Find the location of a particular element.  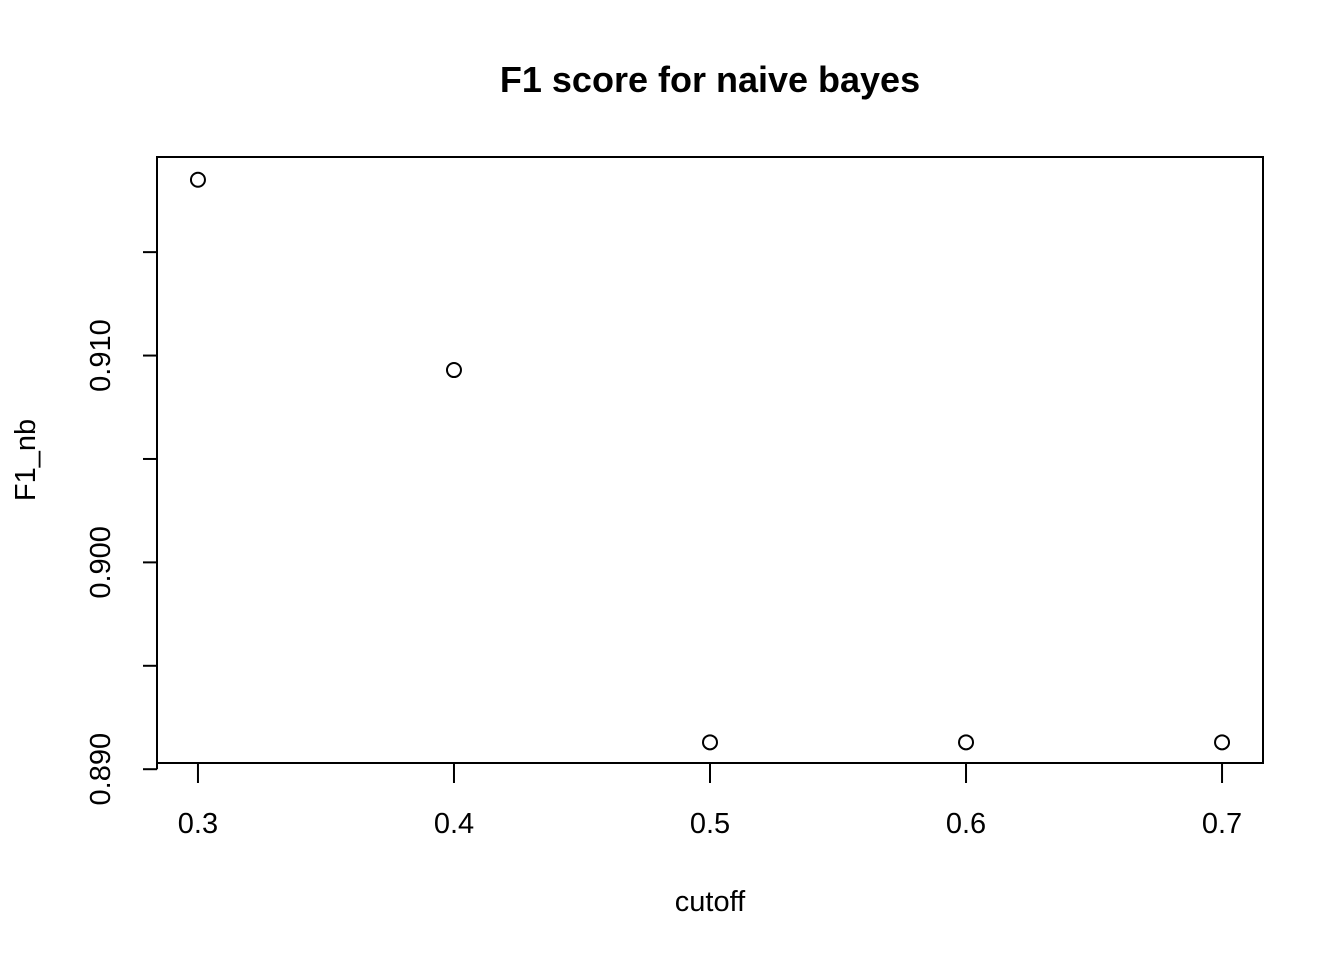

x-tick-label: 0.7 is located at coordinates (1222, 824).